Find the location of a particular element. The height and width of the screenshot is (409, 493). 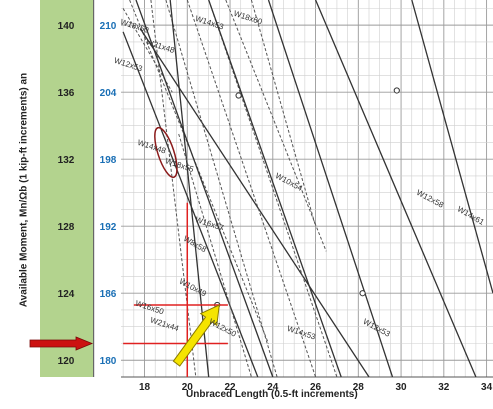

series-line-w16x26 is located at coordinates (215, 255).